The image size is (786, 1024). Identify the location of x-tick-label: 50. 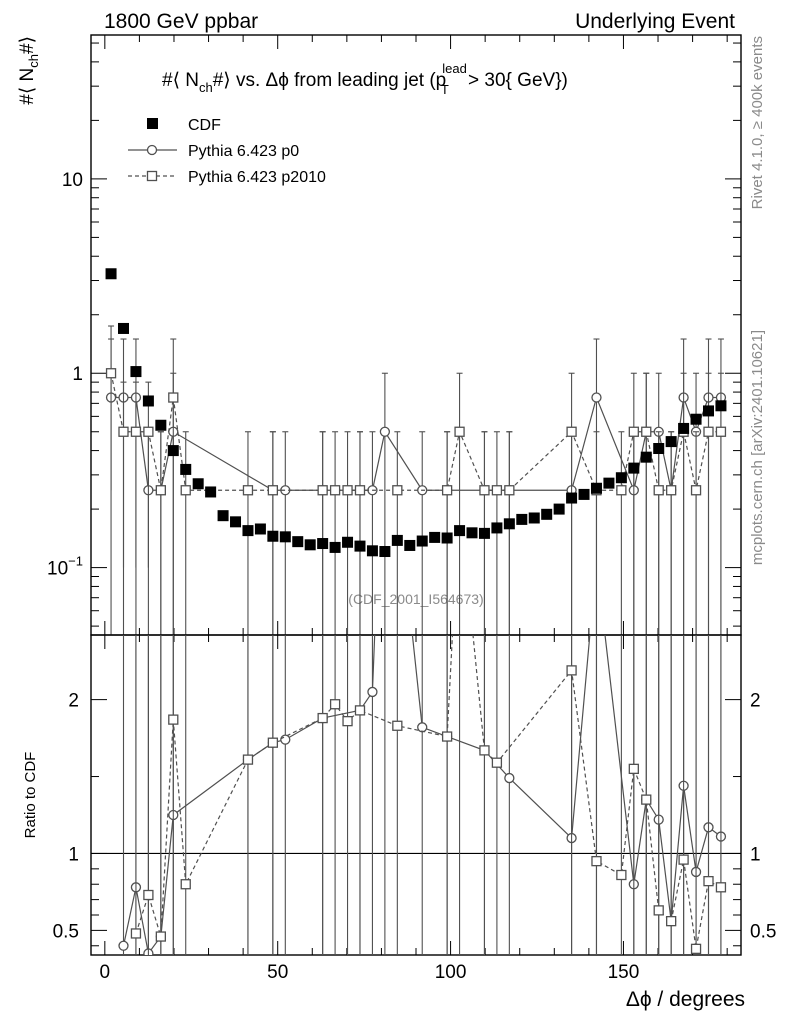
(277, 972).